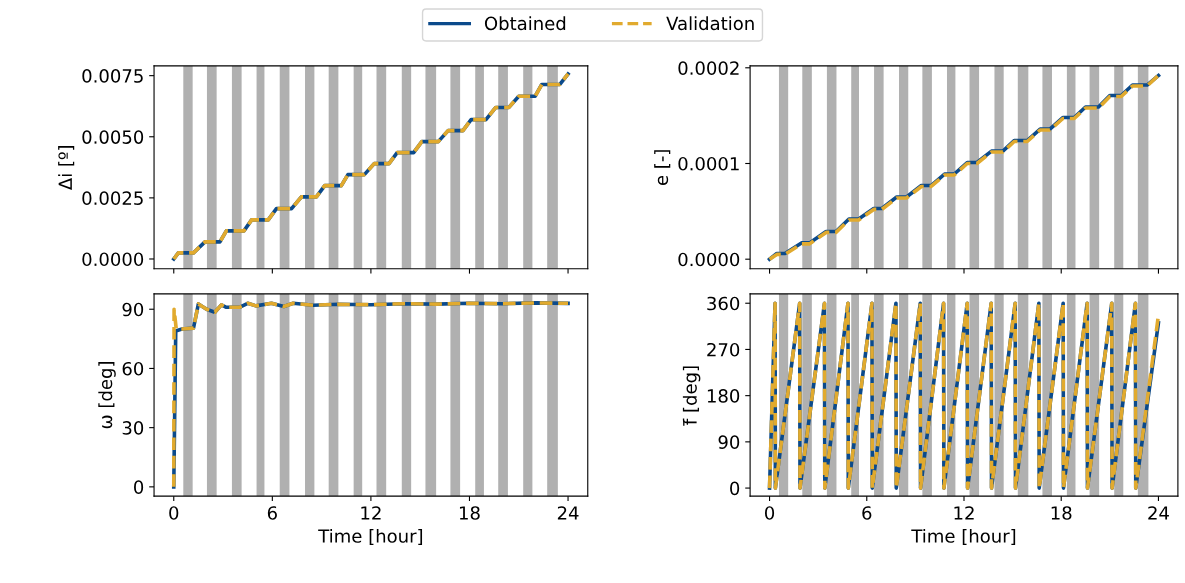 The image size is (1185, 583). Describe the element at coordinates (710, 23) in the screenshot. I see `legend-label: Validation` at that location.